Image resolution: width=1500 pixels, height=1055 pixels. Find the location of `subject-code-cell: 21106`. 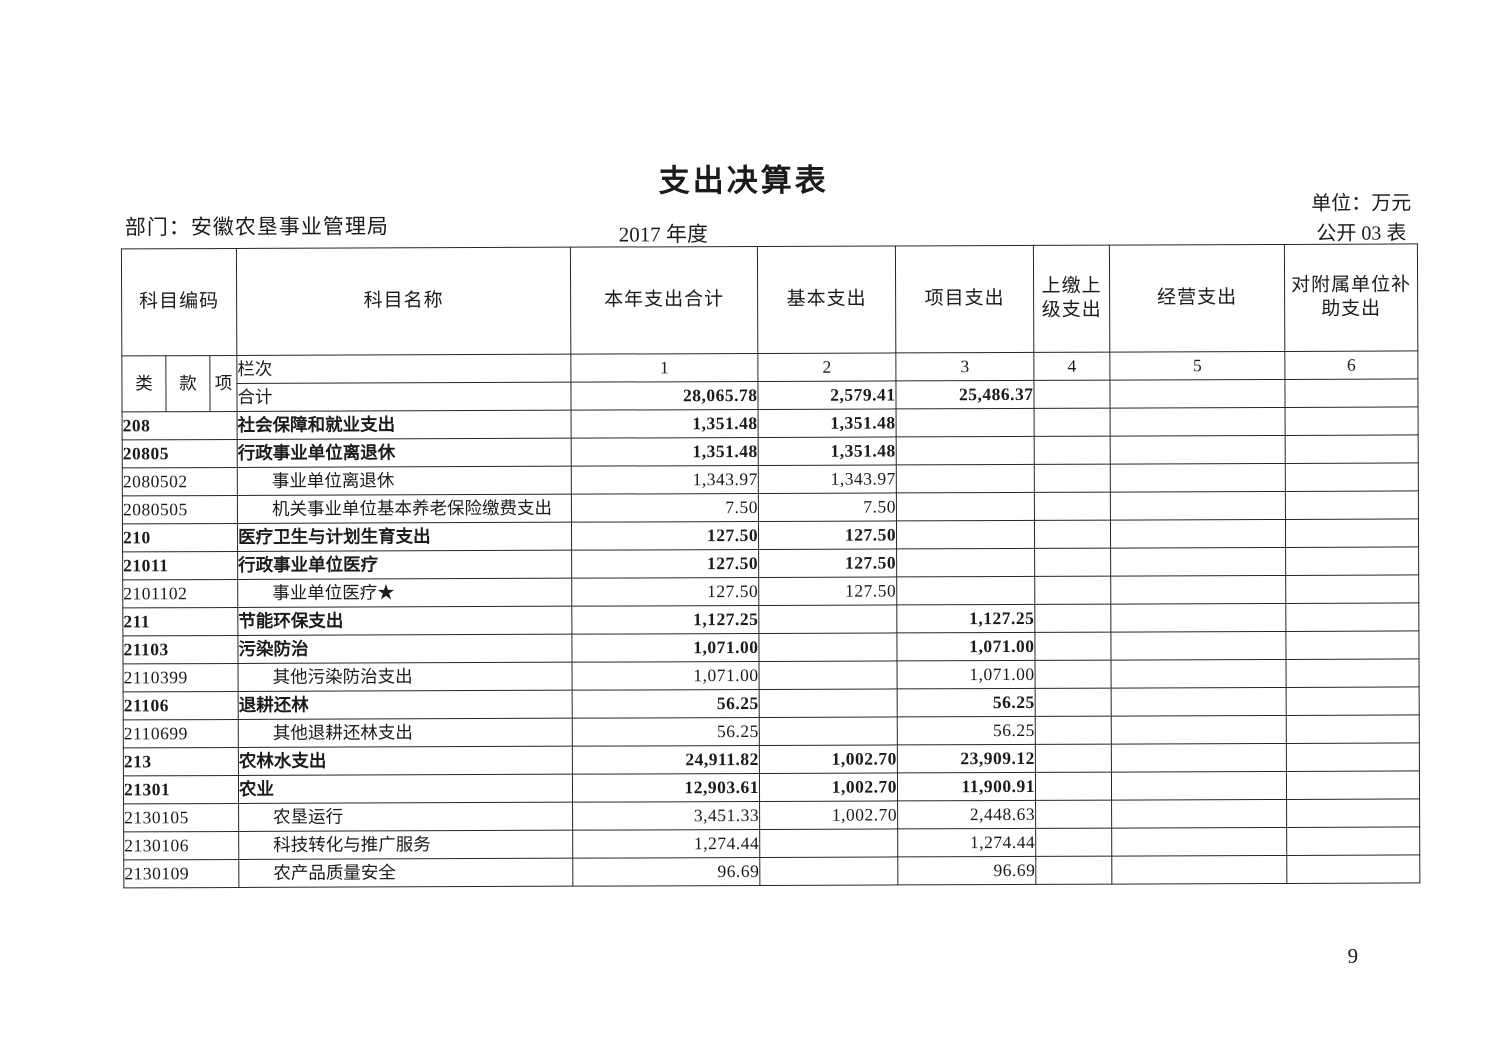

subject-code-cell: 21106 is located at coordinates (181, 705).